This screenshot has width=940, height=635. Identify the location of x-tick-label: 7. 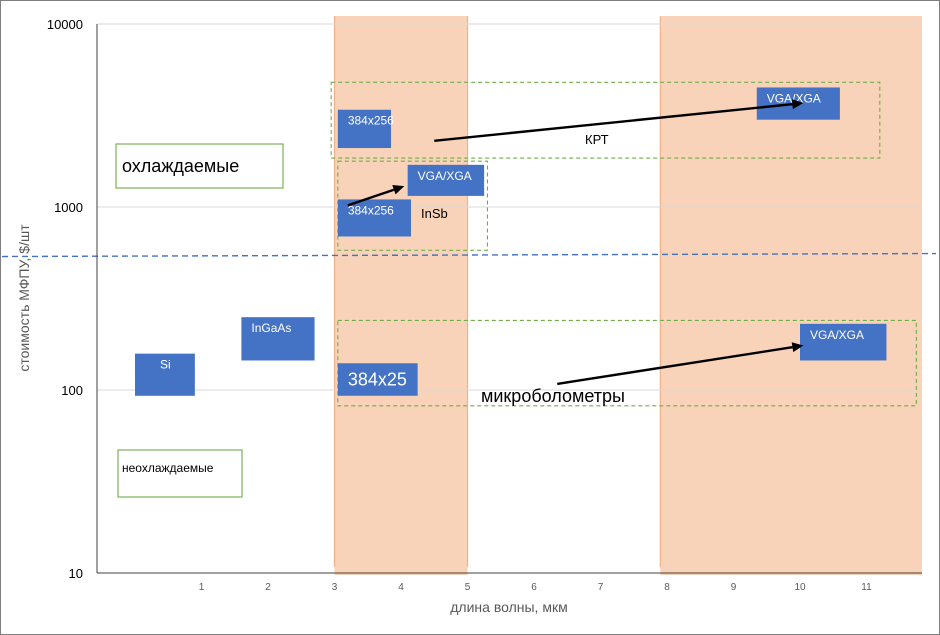
(601, 587).